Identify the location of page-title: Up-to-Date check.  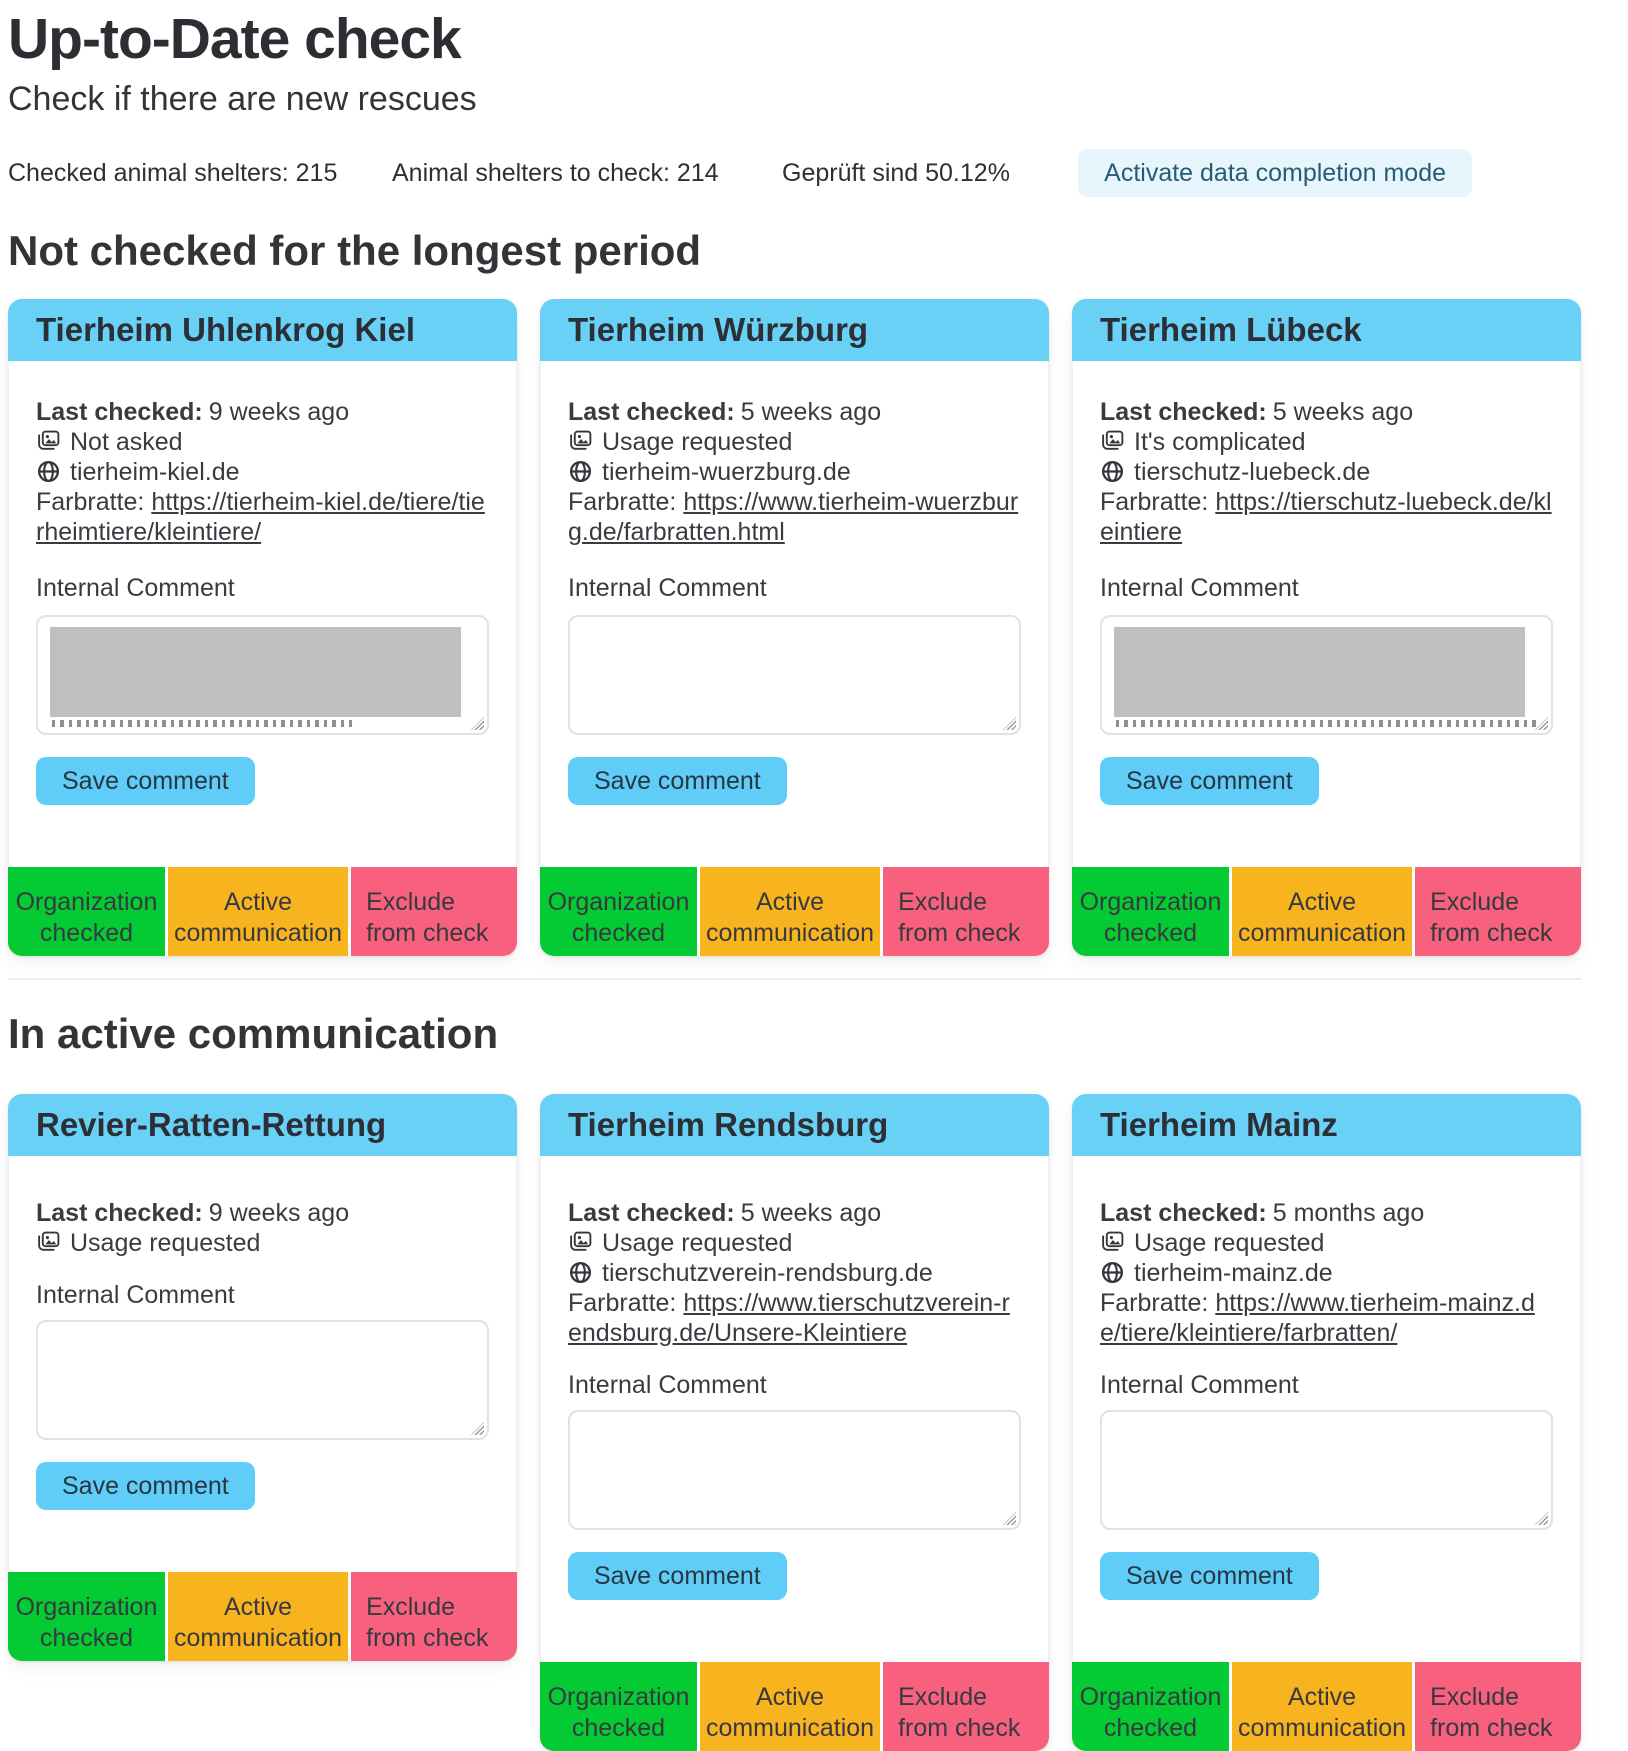
(235, 39).